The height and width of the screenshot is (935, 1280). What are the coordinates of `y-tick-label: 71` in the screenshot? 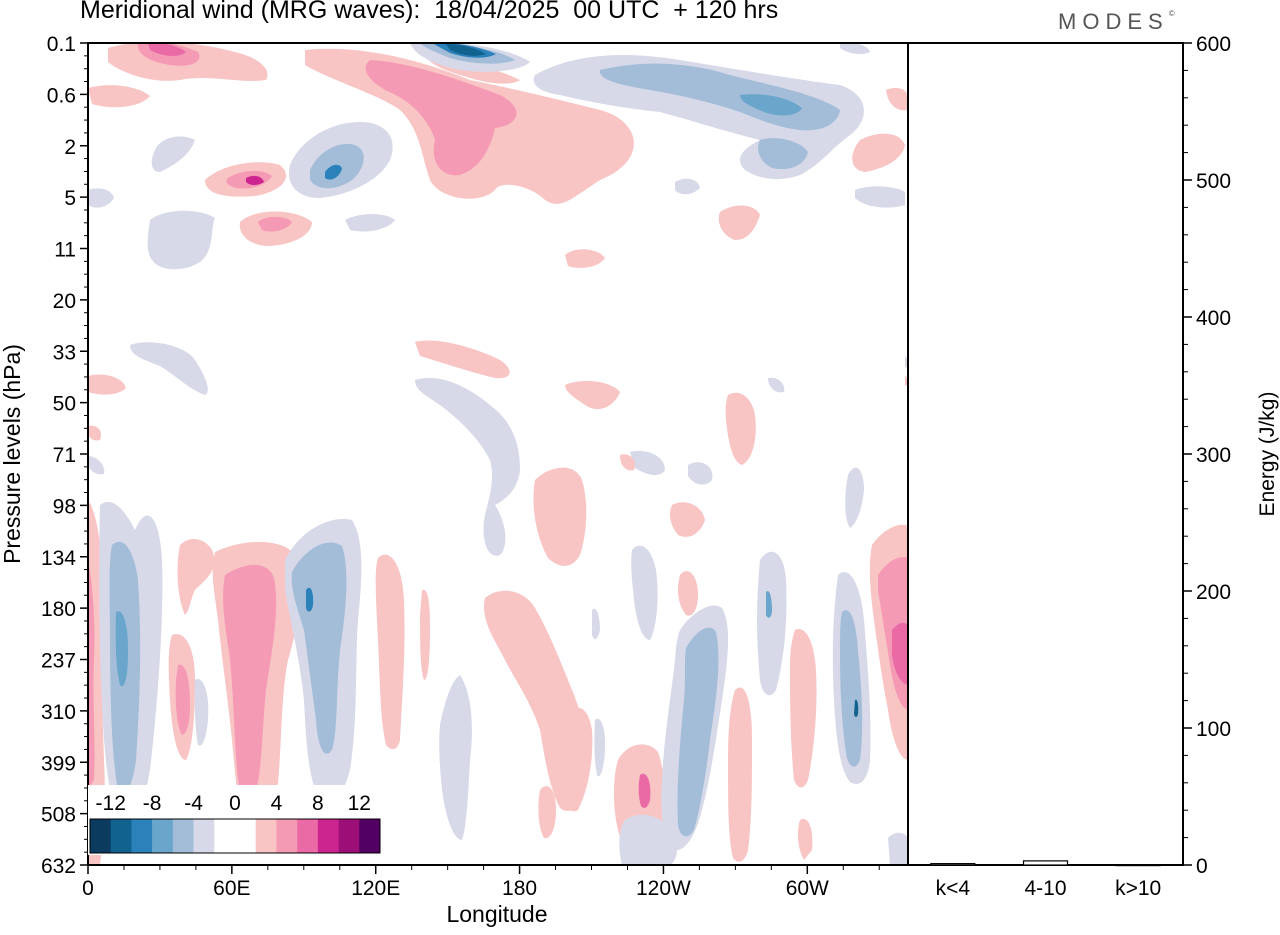 It's located at (64, 455).